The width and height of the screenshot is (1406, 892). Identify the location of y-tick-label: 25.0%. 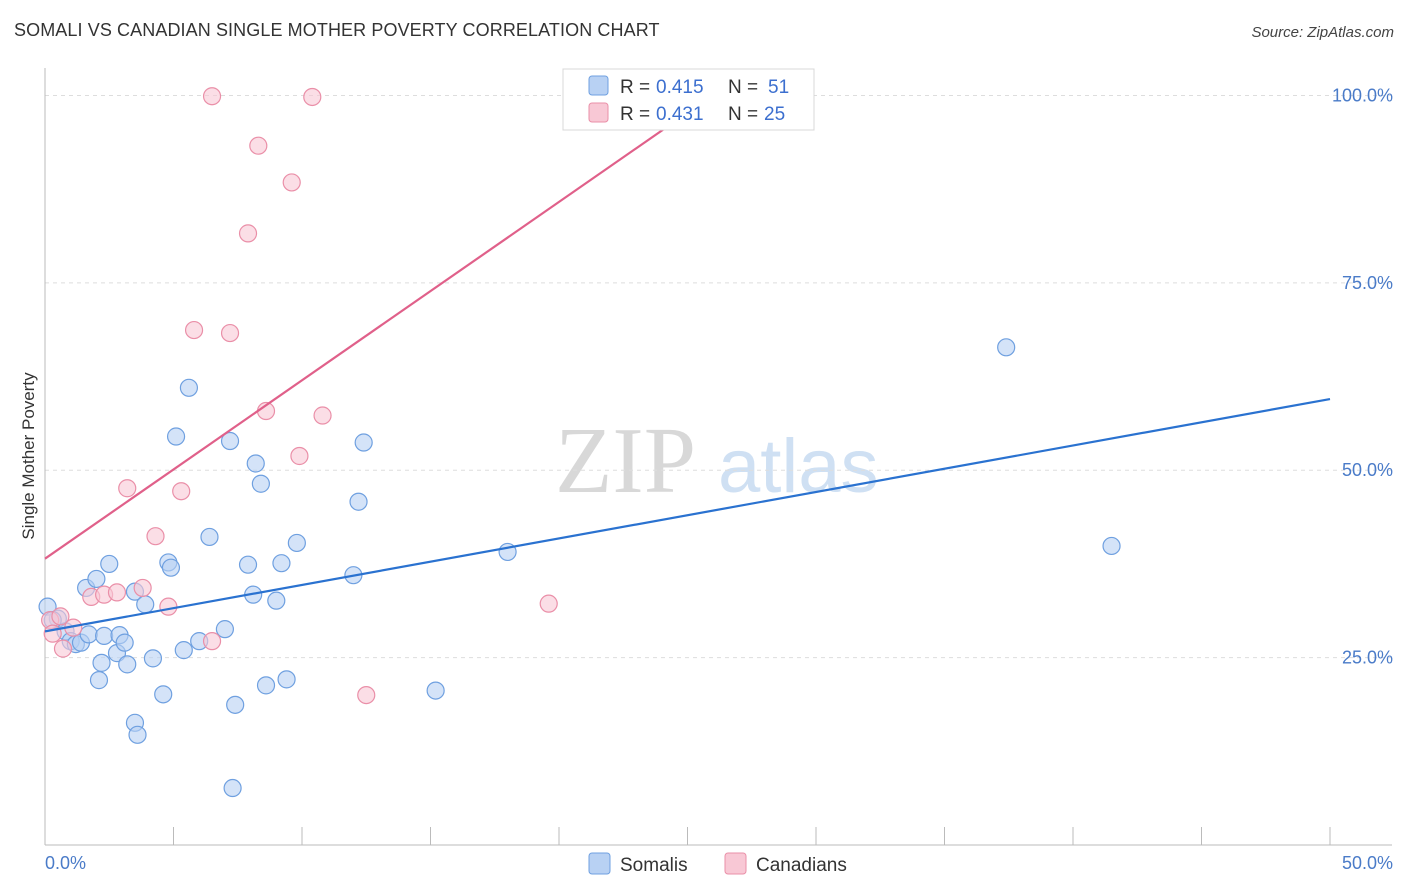
(1367, 658).